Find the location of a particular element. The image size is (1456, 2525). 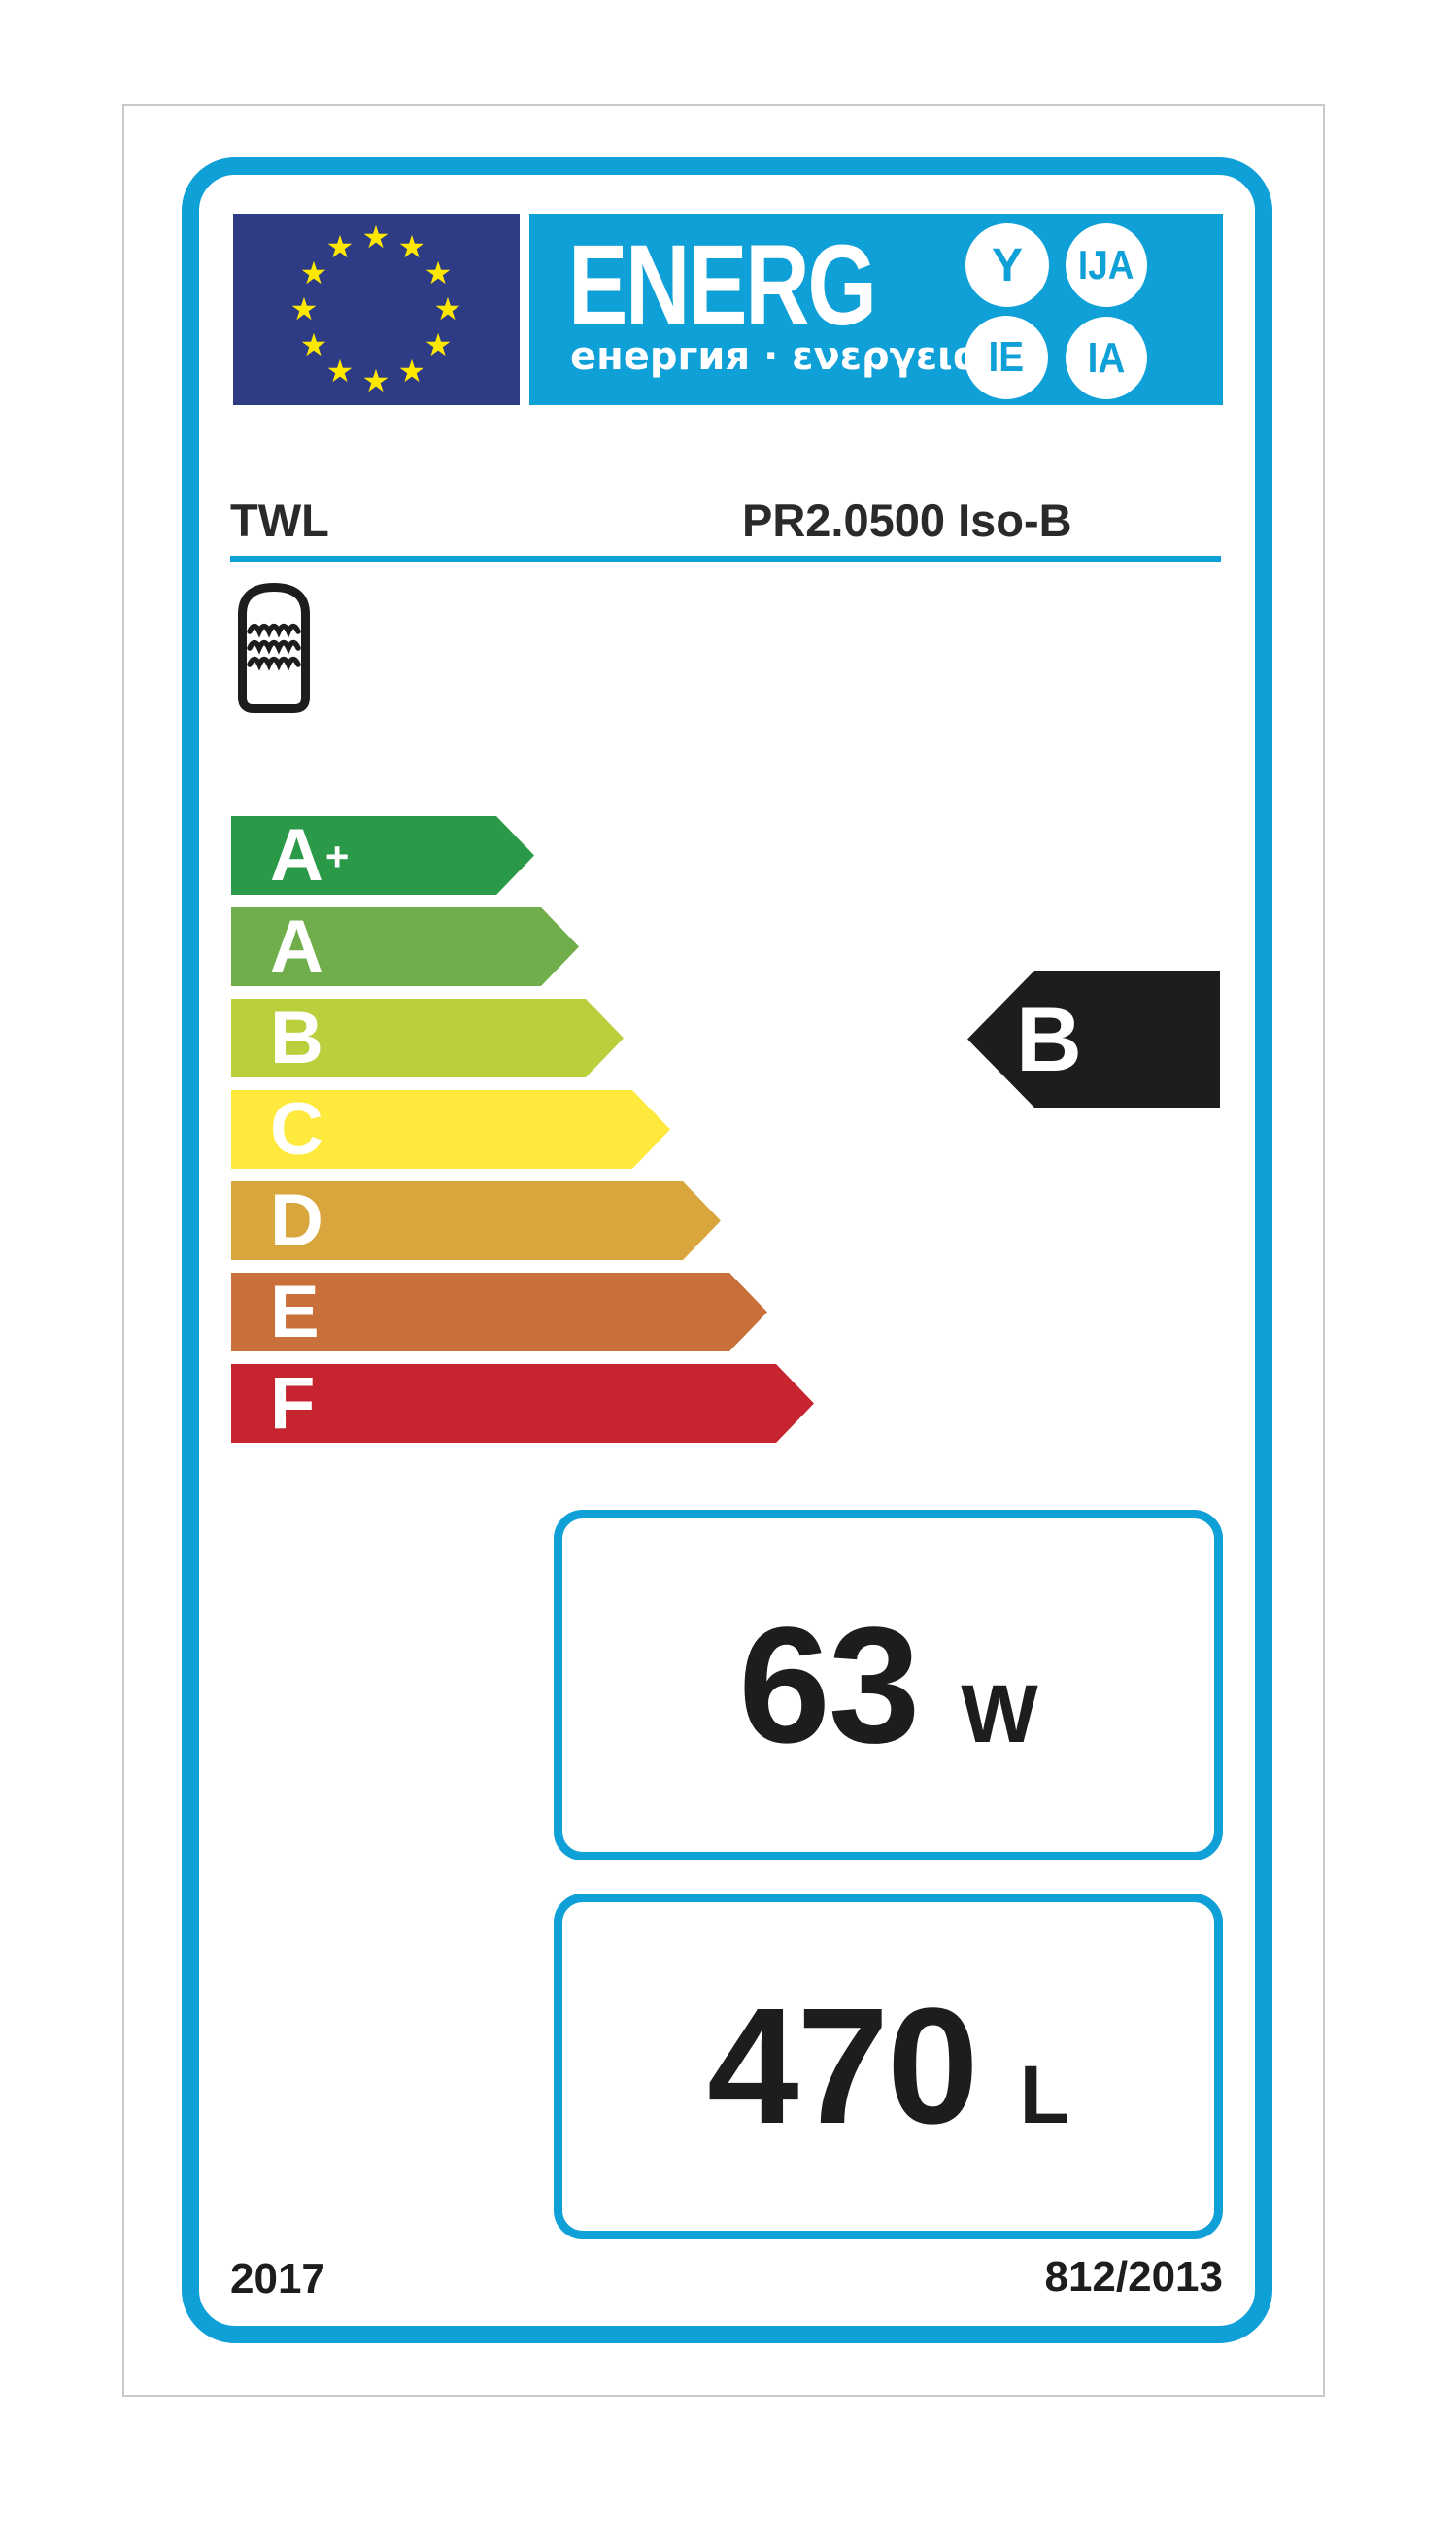

rating-bar-letter: A+ is located at coordinates (310, 855).